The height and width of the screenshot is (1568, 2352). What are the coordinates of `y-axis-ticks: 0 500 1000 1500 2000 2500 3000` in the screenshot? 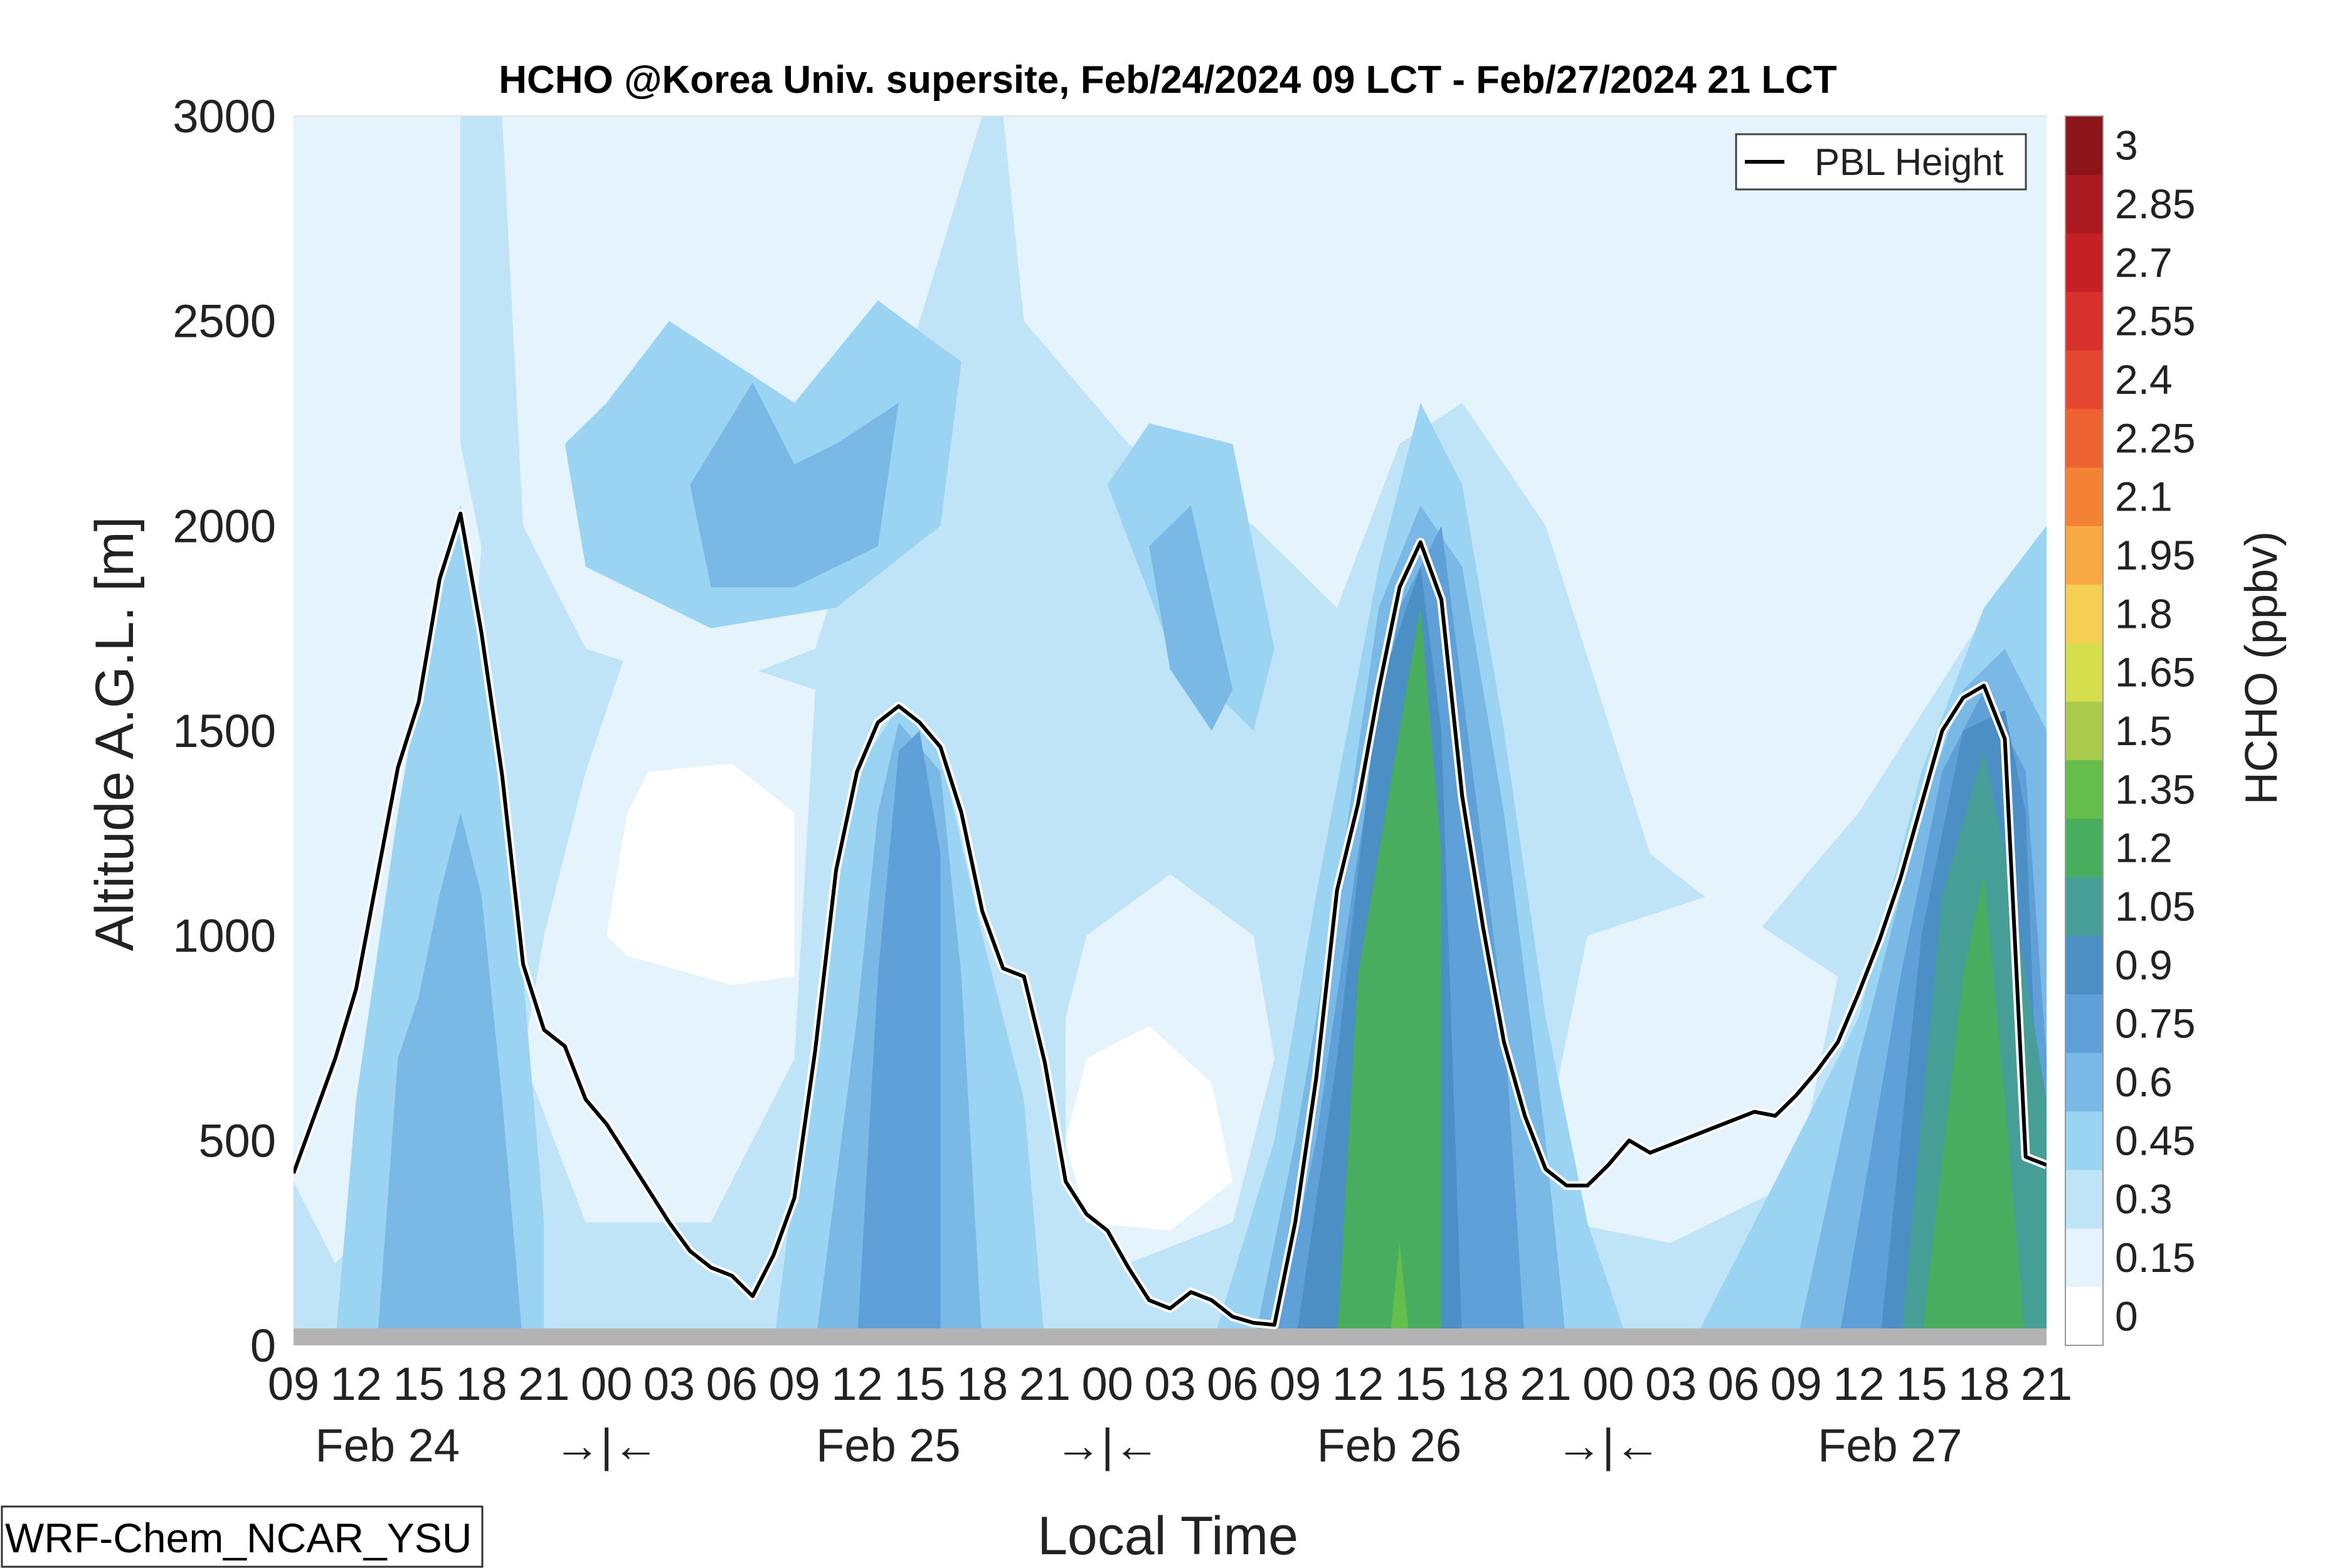 It's located at (224, 731).